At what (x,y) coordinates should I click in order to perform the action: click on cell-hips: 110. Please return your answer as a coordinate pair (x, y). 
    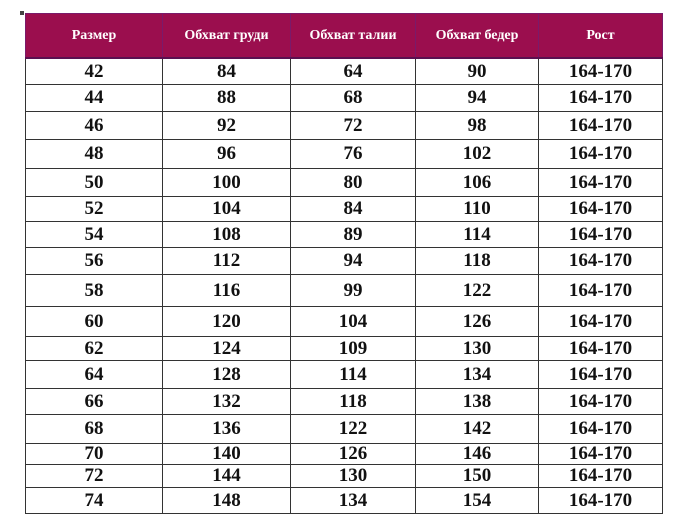
    Looking at the image, I should click on (477, 208).